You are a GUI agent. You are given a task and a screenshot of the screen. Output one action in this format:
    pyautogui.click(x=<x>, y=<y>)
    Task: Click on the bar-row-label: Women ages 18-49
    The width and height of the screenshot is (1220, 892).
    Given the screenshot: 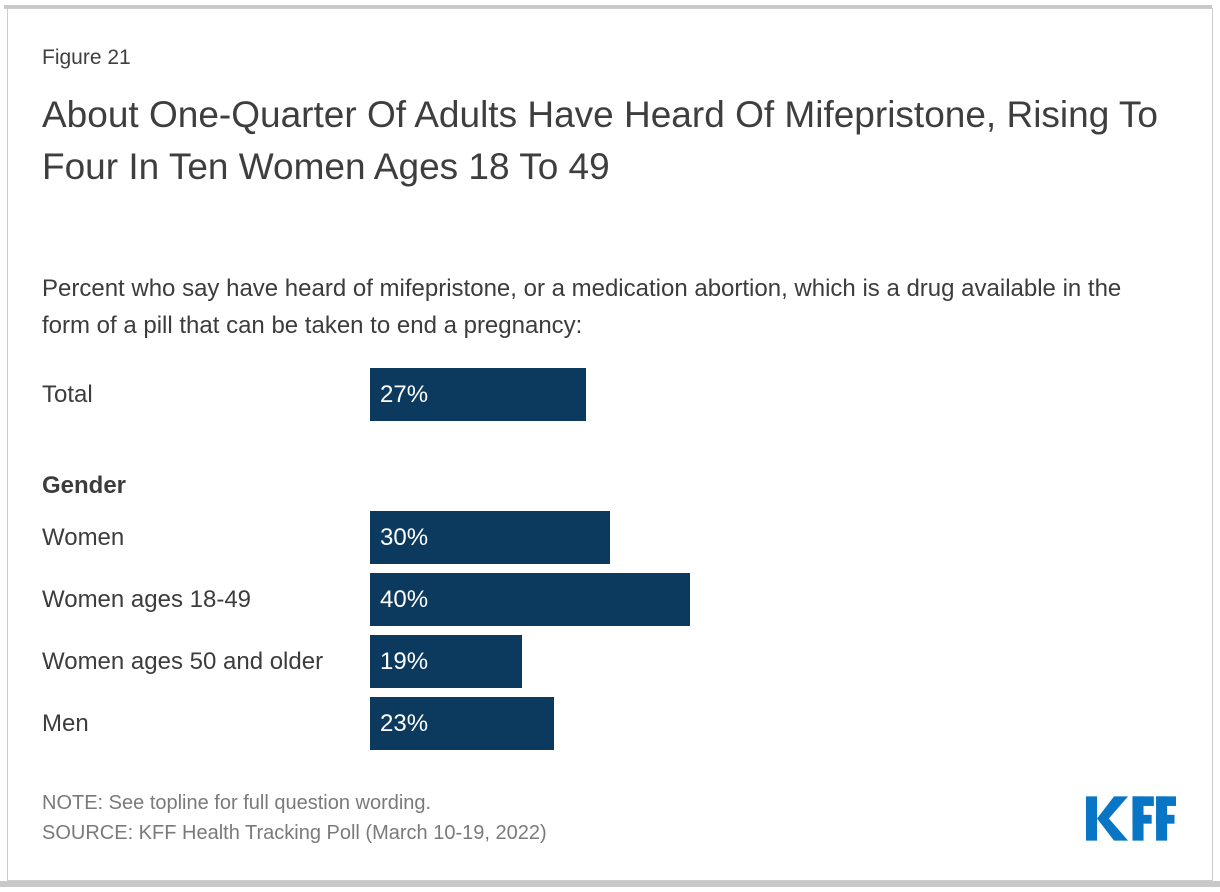 What is the action you would take?
    pyautogui.click(x=147, y=599)
    